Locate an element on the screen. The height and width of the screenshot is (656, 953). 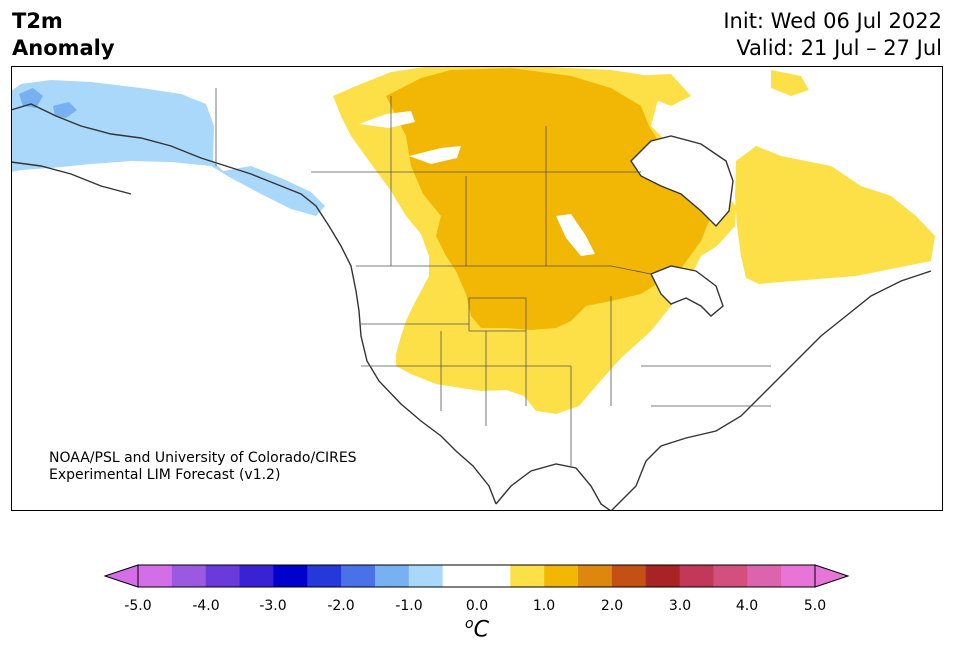
hudson-bay is located at coordinates (682, 181).